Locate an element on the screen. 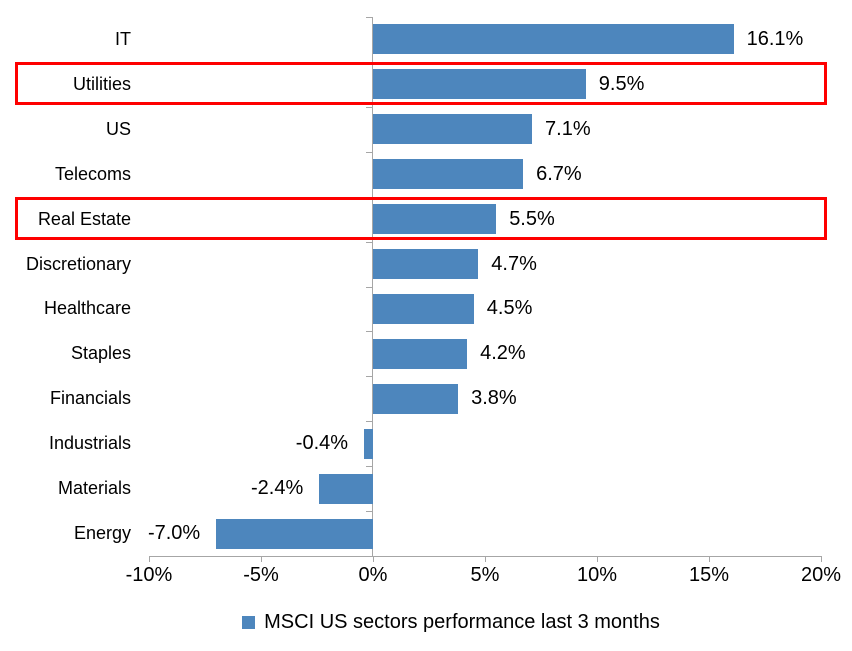 The width and height of the screenshot is (852, 651). value-label-discretionary: 4.7% is located at coordinates (514, 263).